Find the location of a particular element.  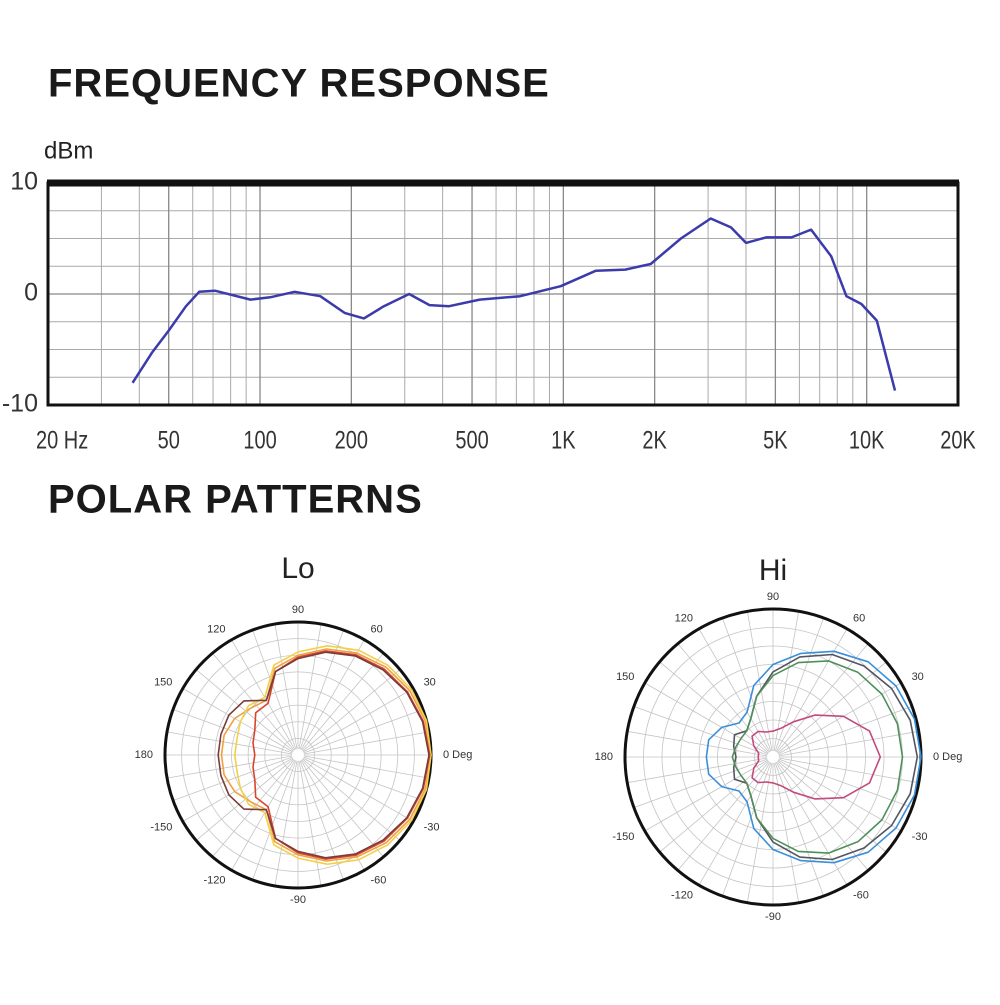

x-tick-label: 2K is located at coordinates (654, 441).